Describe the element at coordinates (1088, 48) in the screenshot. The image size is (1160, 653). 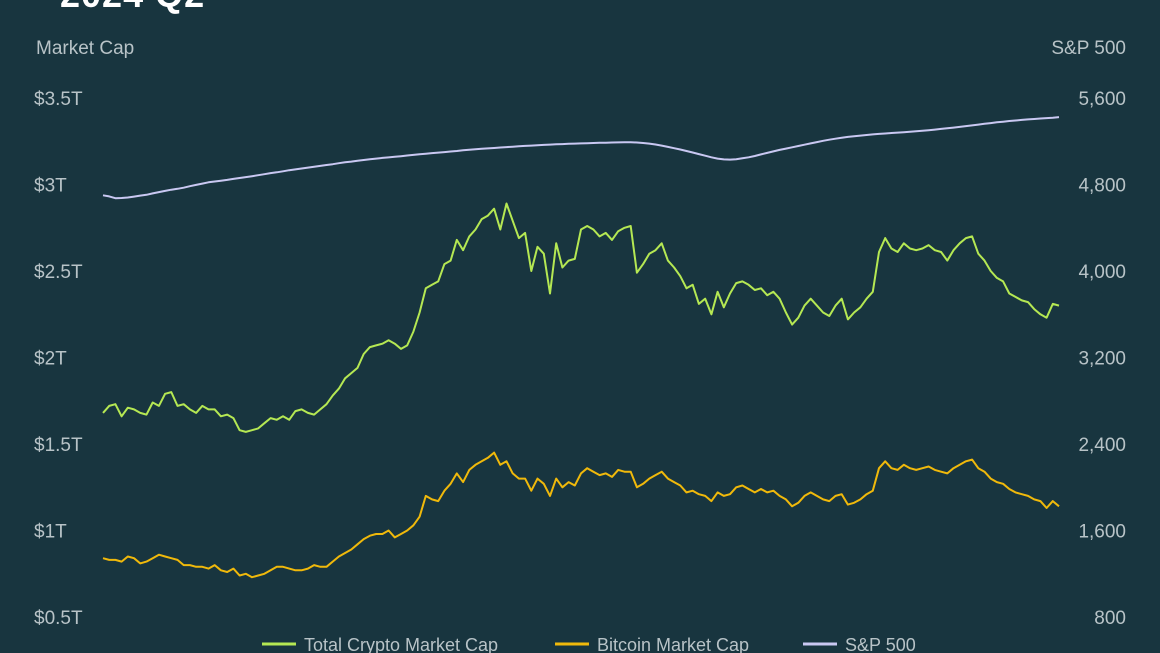
I see `y-axis-right-label: S&P 500` at that location.